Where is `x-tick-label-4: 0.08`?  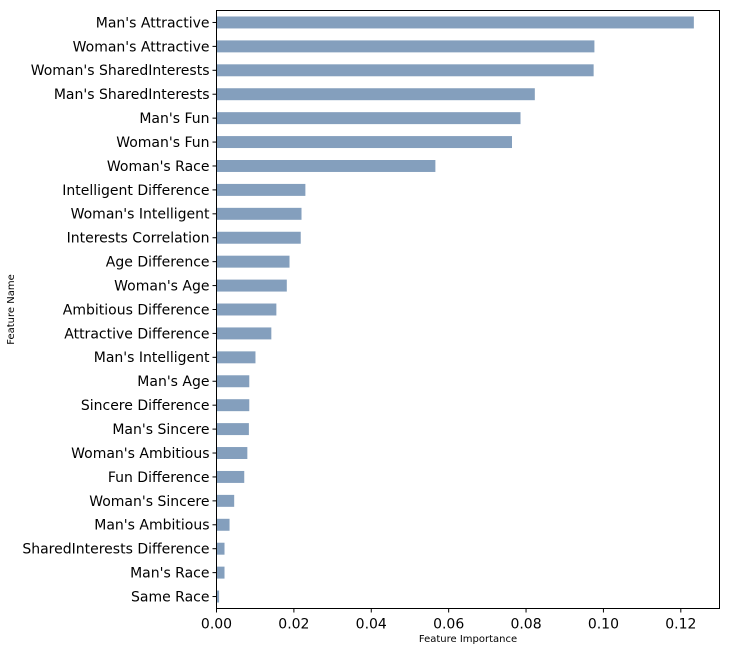 x-tick-label-4: 0.08 is located at coordinates (525, 625).